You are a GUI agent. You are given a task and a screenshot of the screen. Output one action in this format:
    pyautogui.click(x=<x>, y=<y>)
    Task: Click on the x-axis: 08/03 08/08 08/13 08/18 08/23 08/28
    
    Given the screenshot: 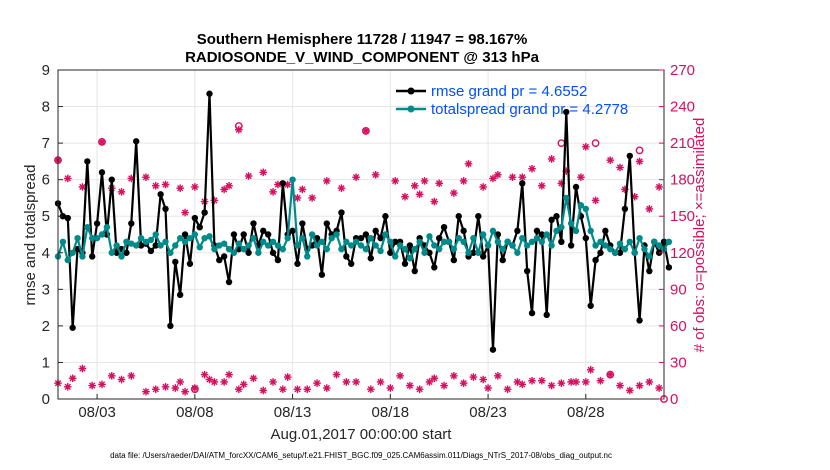 What is the action you would take?
    pyautogui.click(x=341, y=407)
    